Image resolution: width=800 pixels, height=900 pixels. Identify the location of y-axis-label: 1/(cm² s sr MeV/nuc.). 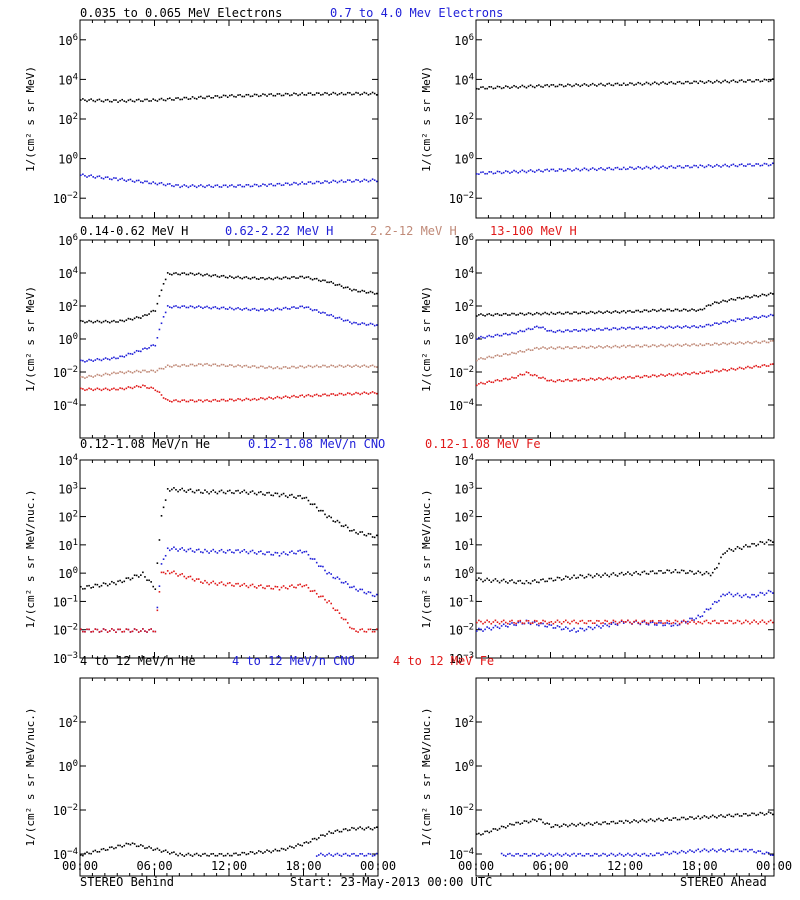
(426, 558).